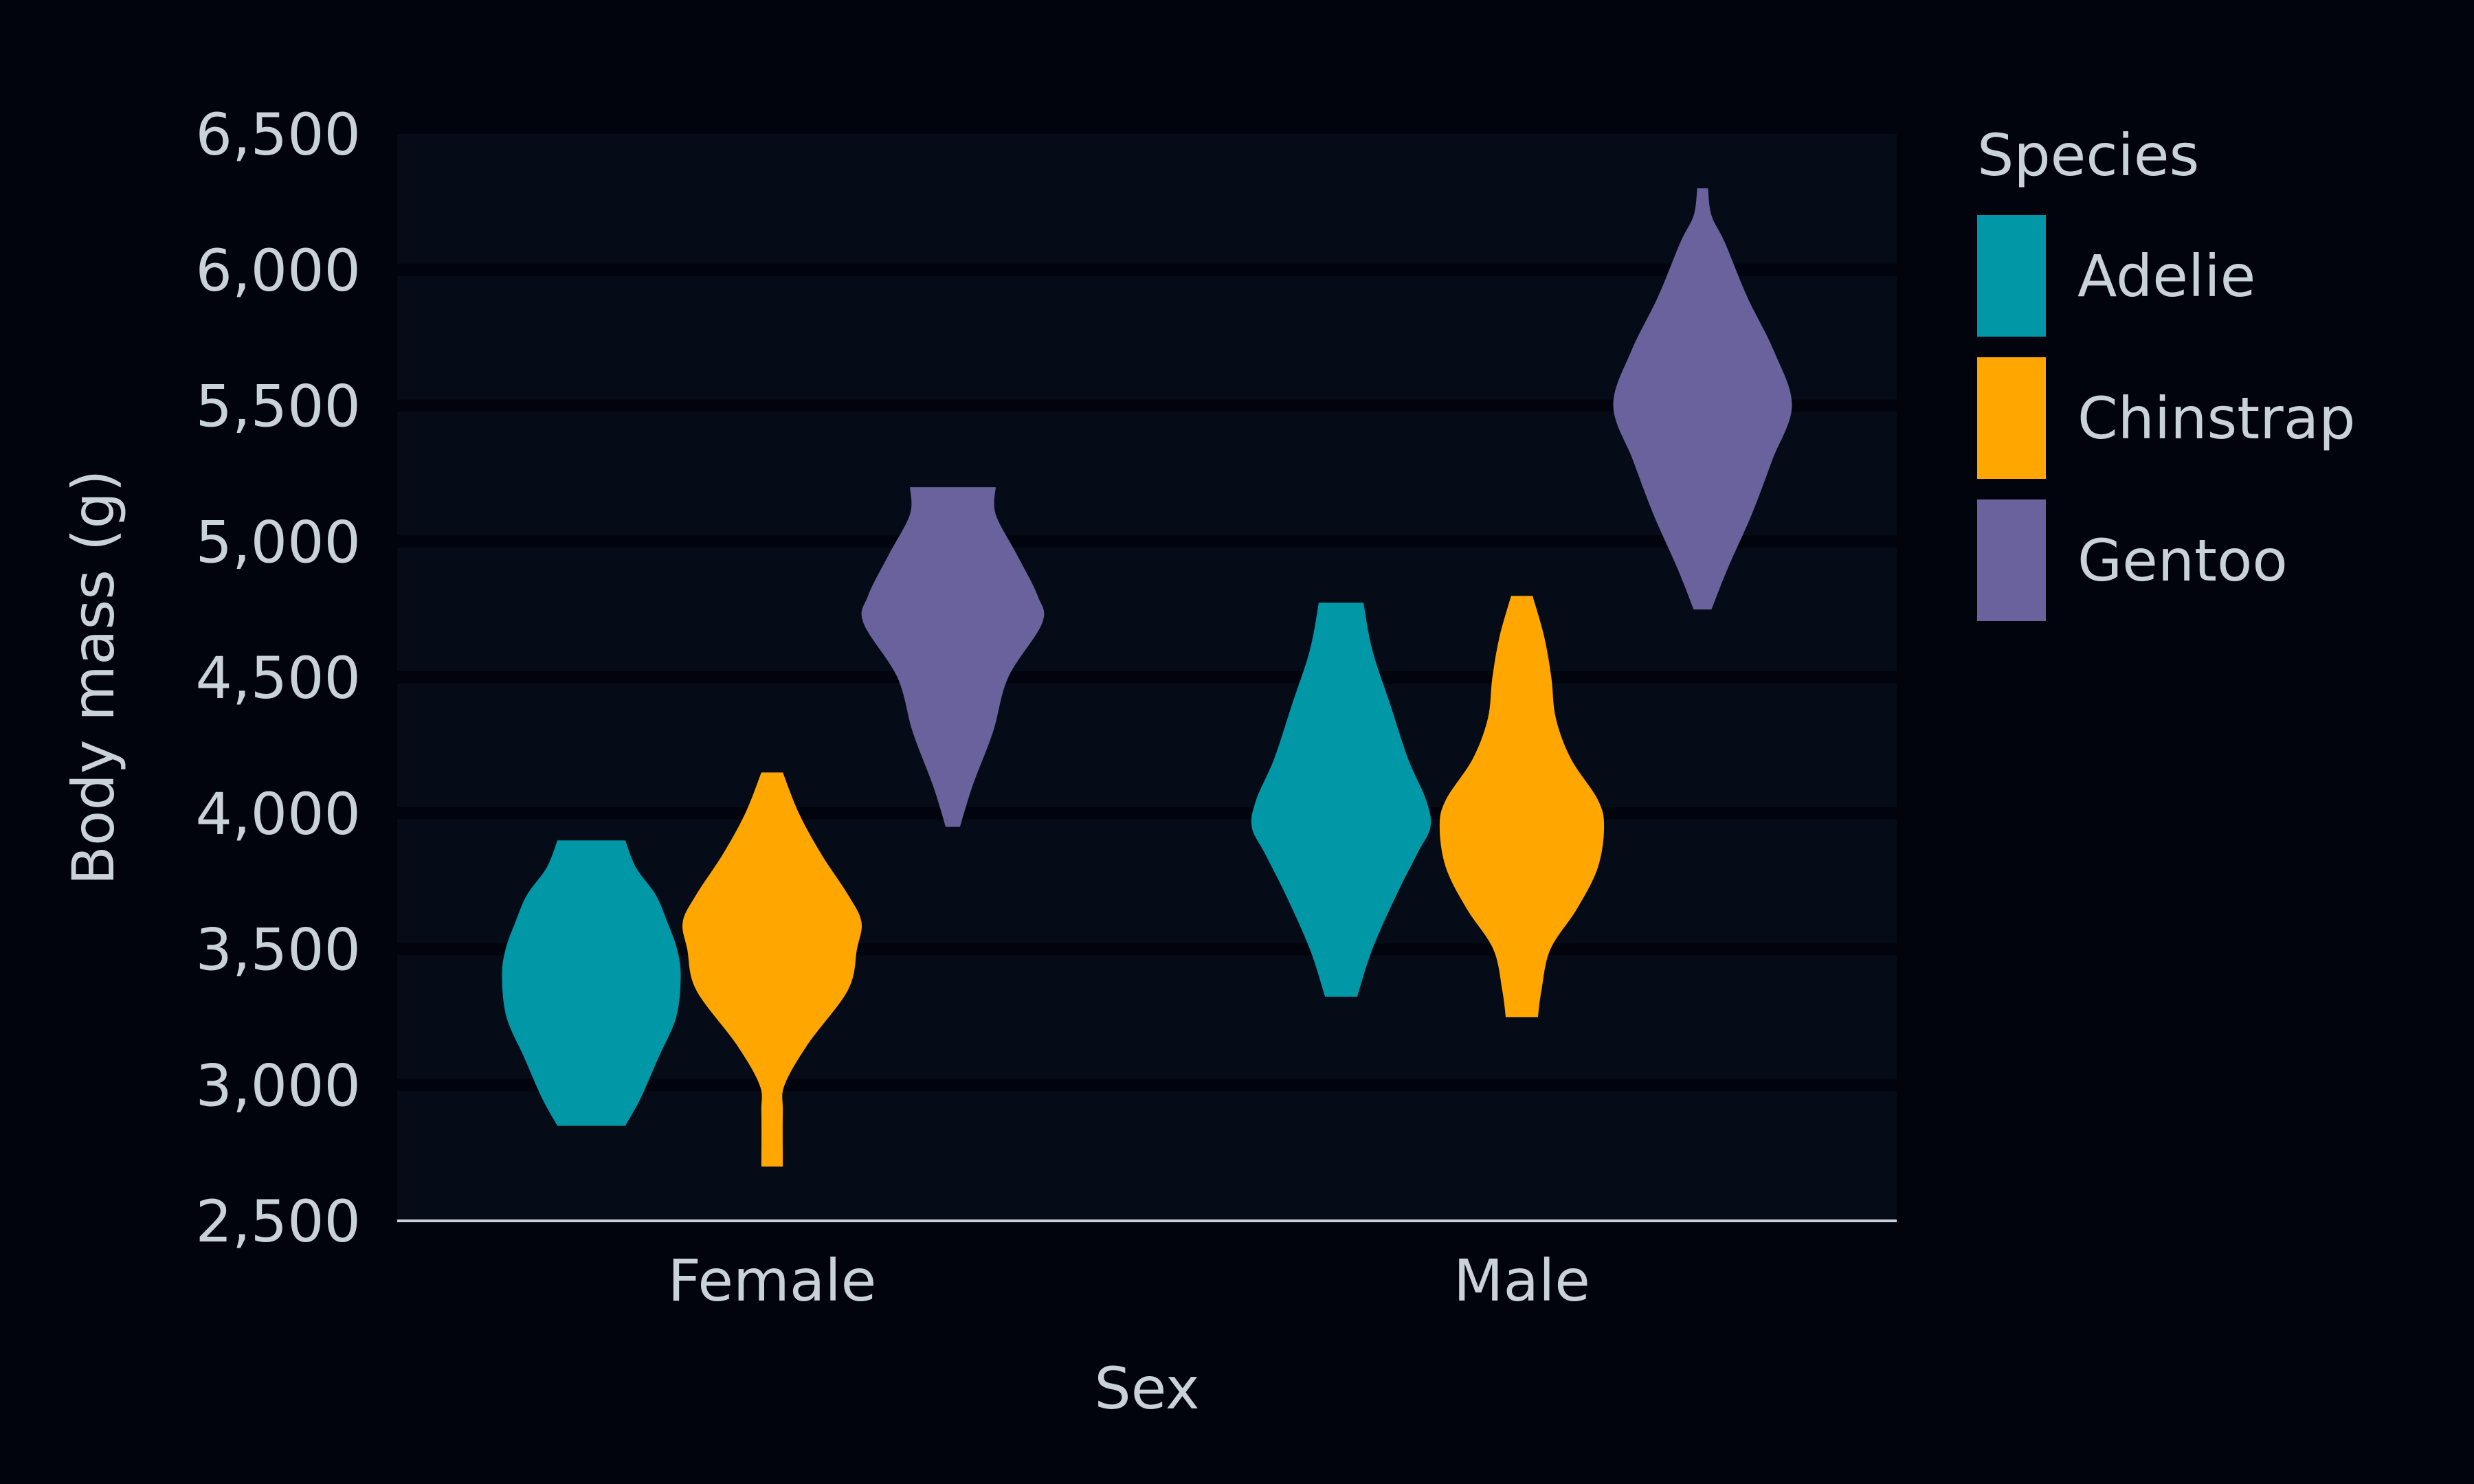  Describe the element at coordinates (2011, 560) in the screenshot. I see `legend-swatch-gentoo` at that location.